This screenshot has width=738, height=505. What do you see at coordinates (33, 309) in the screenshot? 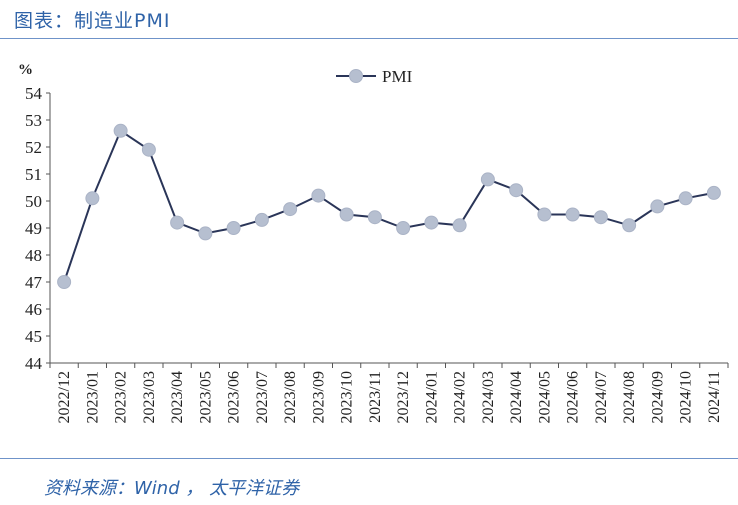
I see `y-tick-label: 46` at bounding box center [33, 309].